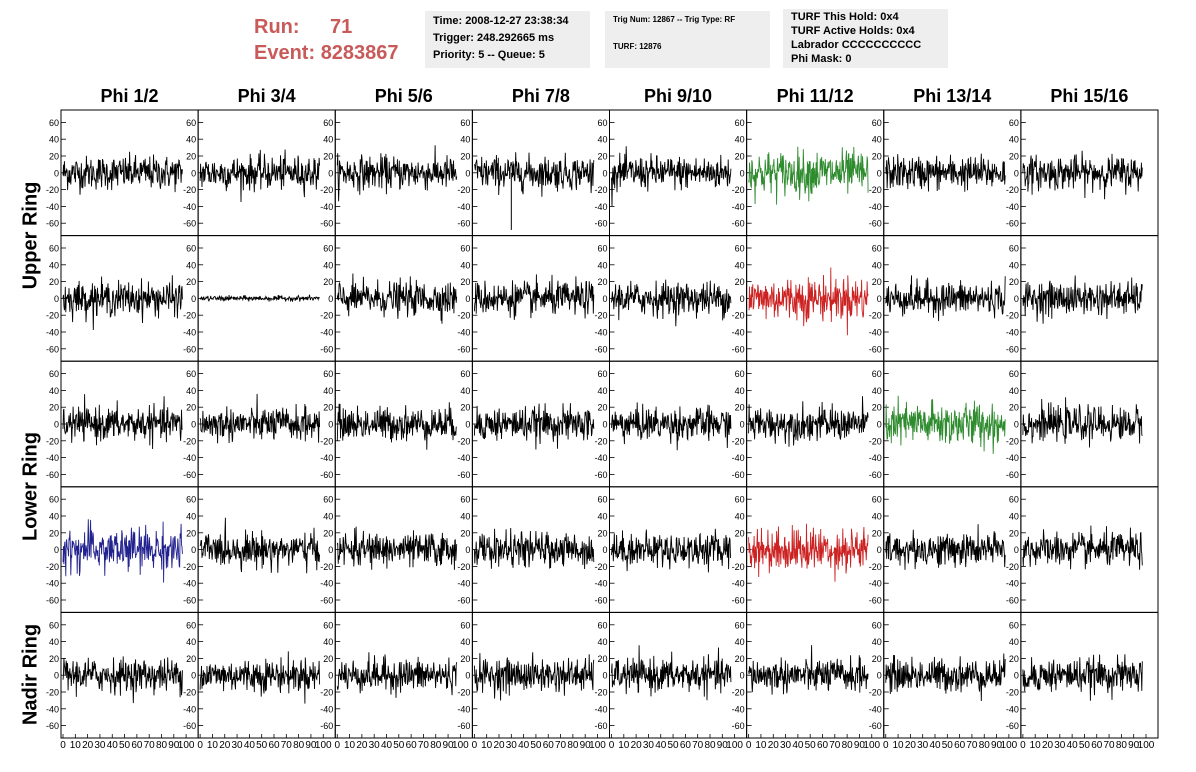  I want to click on x-tick-label: 0, so click(886, 745).